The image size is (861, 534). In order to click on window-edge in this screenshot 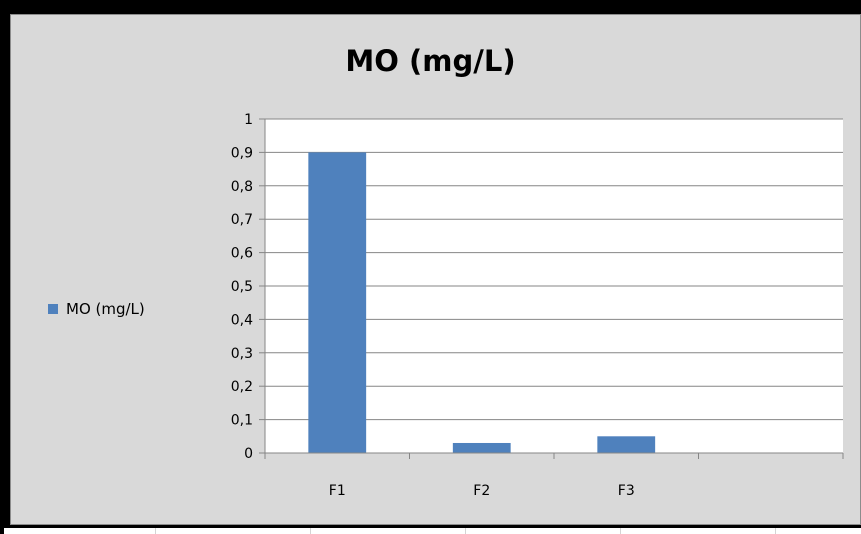, I will do `click(2, 267)`.